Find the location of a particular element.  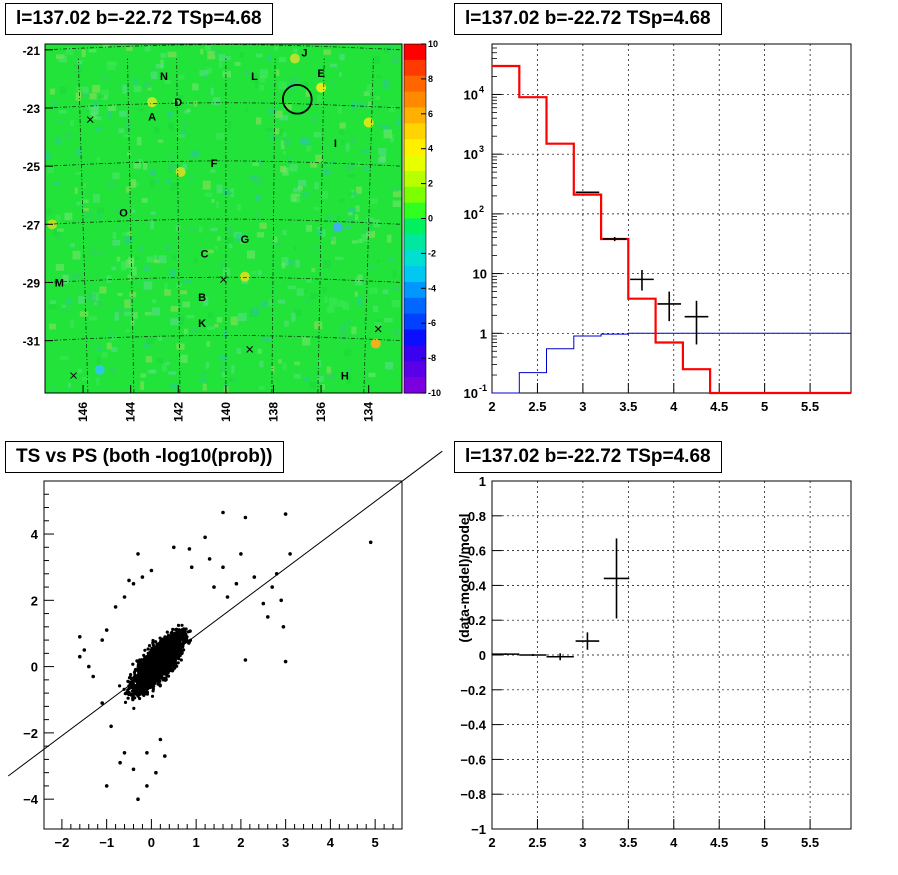

map-graticule-lat is located at coordinates (223, 221).